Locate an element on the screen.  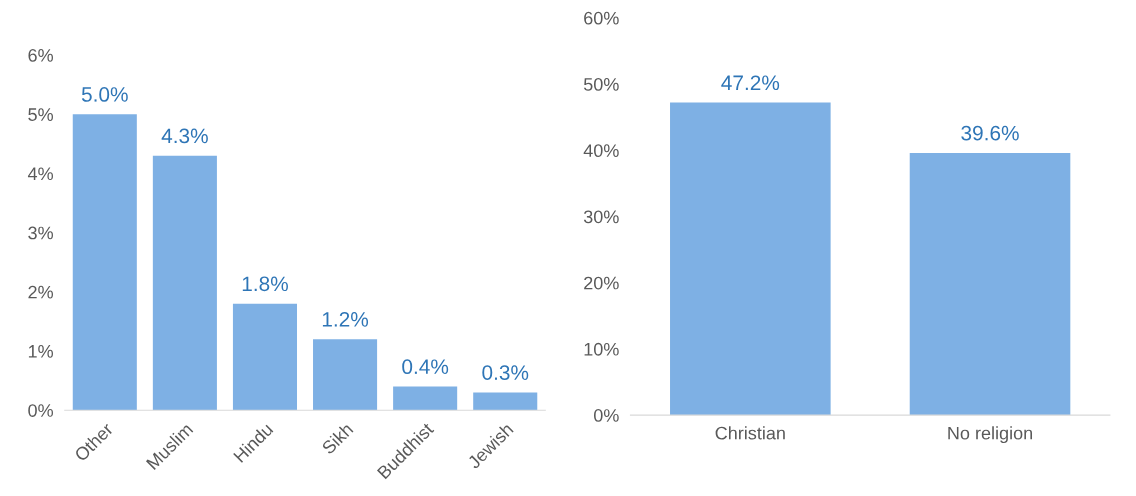
y-tick-label: 10% is located at coordinates (601, 349).